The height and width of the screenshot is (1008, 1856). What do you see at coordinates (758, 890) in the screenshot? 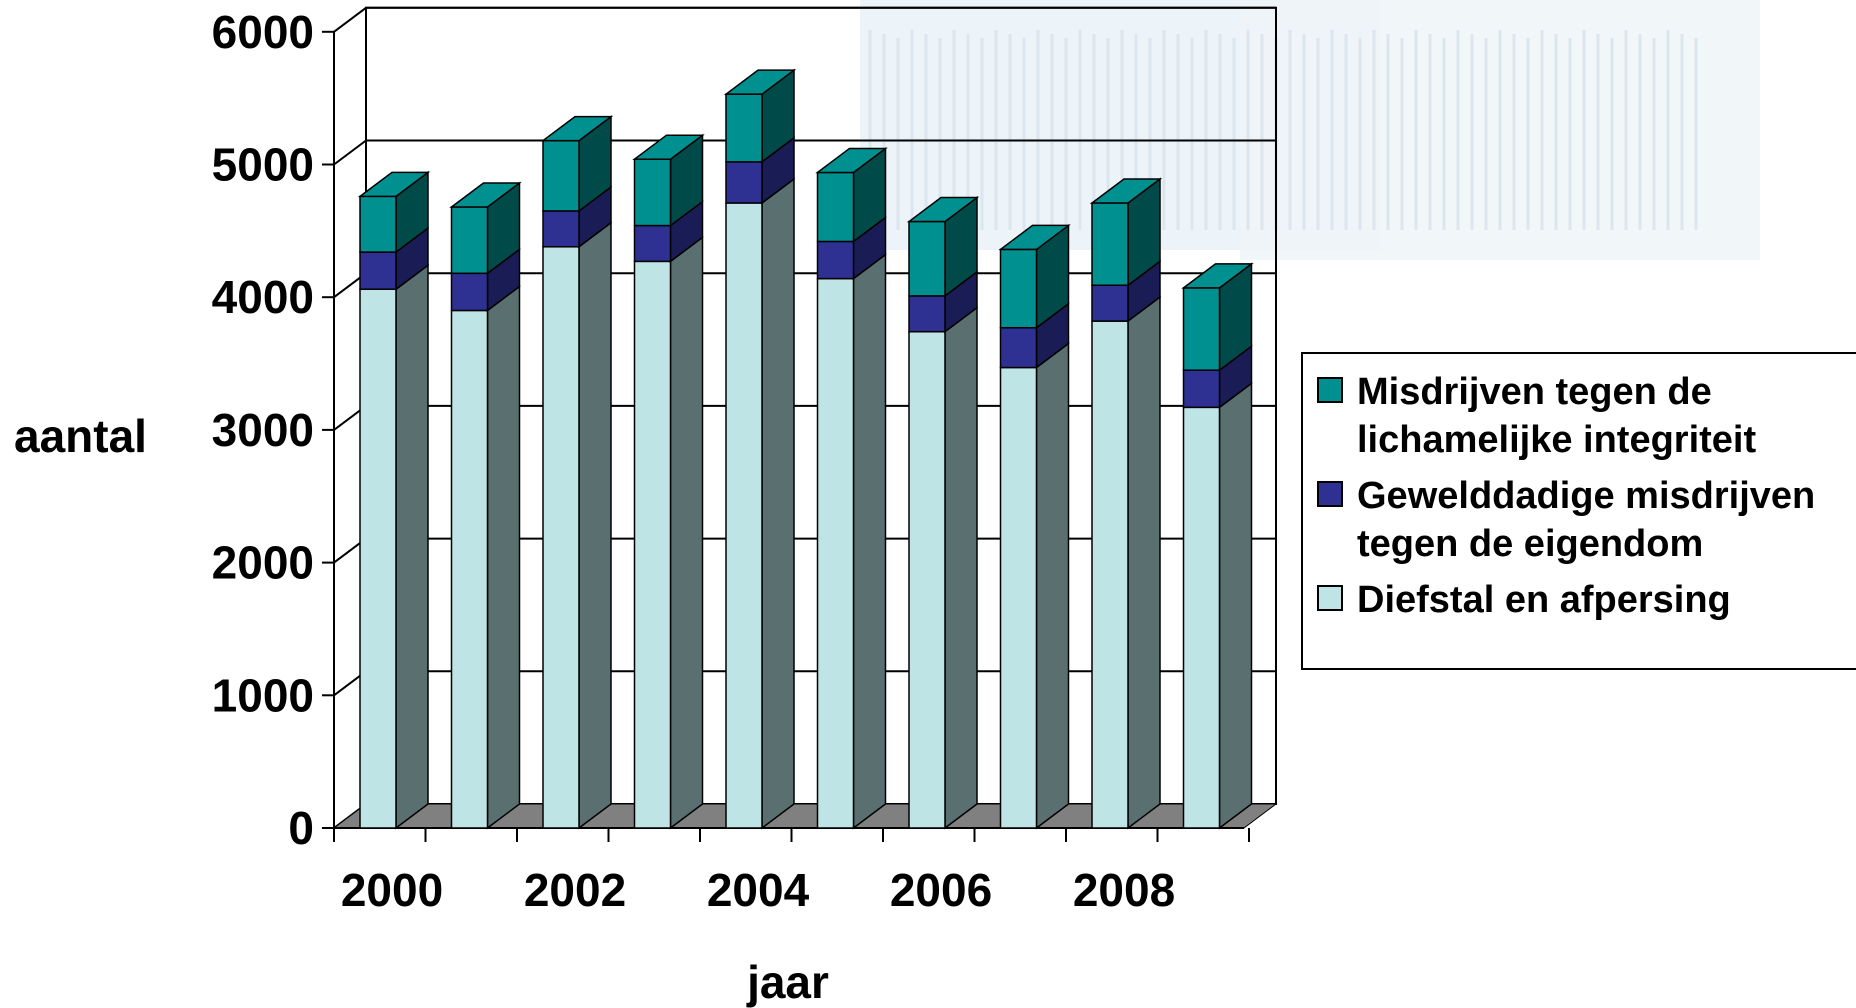
I see `x-tick-label: 2004` at bounding box center [758, 890].